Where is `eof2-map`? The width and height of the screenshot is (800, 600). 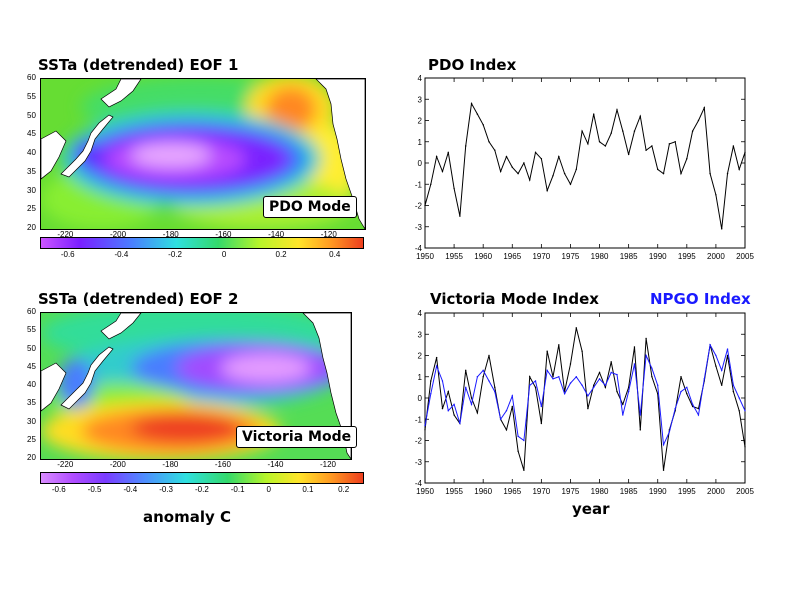
eof2-map is located at coordinates (196, 386).